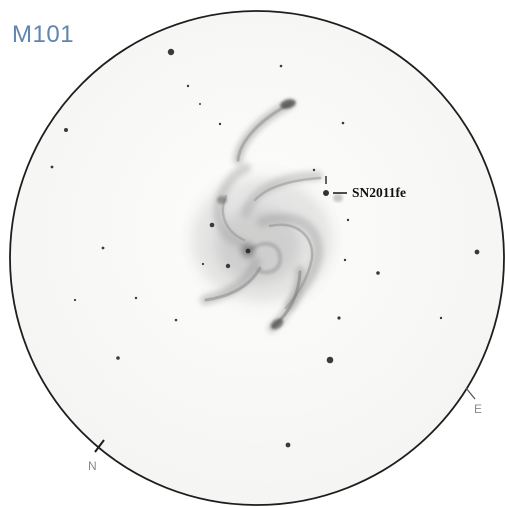 This screenshot has width=505, height=507. Describe the element at coordinates (478, 409) in the screenshot. I see `east-label: E` at that location.